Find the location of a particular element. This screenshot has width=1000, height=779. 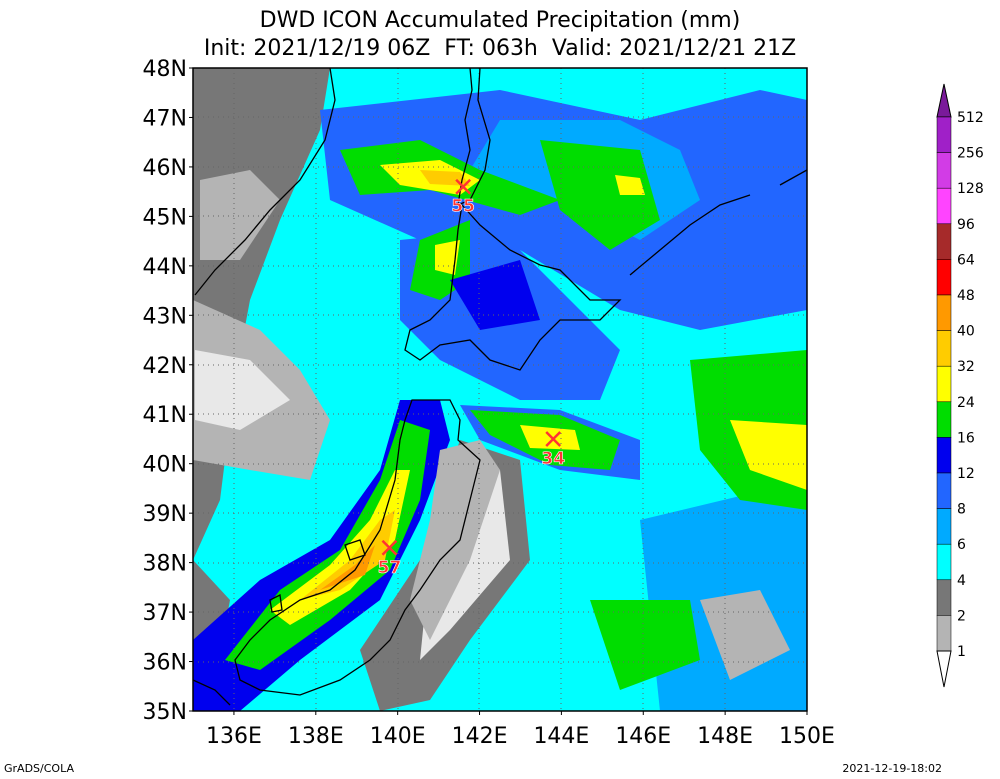

lat-label: 39N is located at coordinates (165, 514).